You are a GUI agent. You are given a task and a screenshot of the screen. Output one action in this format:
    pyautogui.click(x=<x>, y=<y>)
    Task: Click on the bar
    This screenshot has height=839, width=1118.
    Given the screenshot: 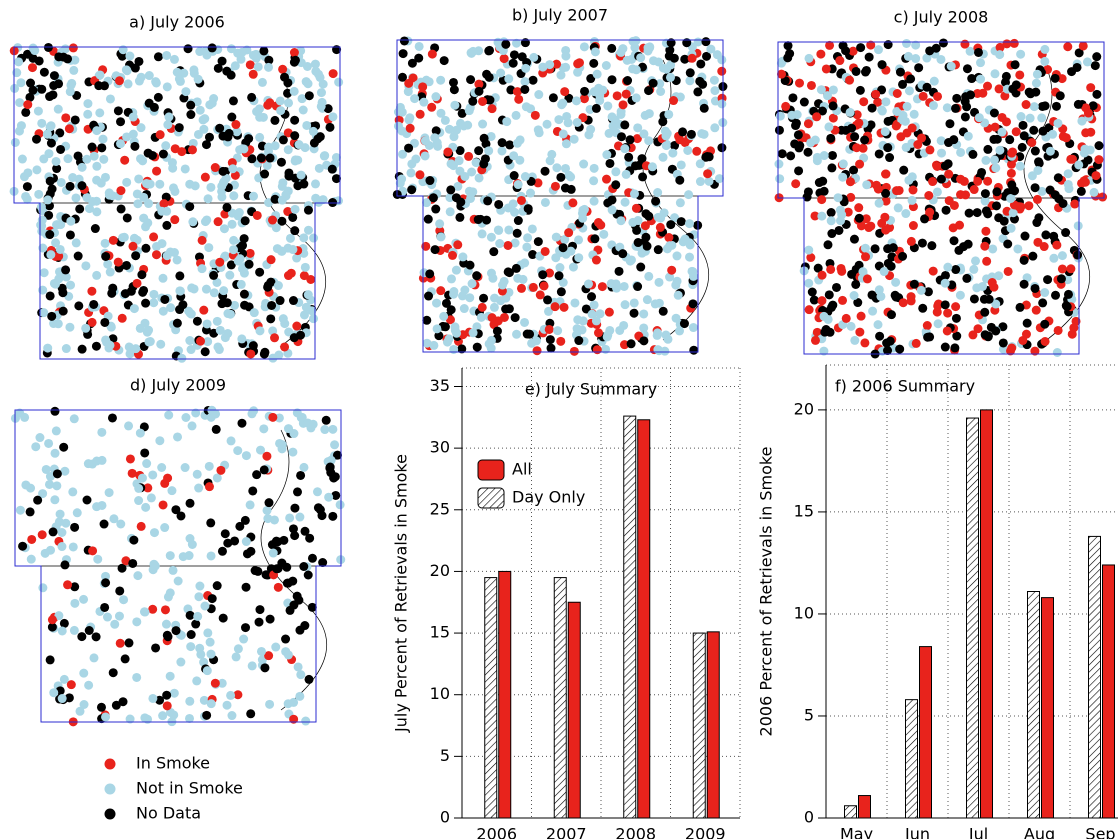 What is the action you would take?
    pyautogui.click(x=864, y=807)
    